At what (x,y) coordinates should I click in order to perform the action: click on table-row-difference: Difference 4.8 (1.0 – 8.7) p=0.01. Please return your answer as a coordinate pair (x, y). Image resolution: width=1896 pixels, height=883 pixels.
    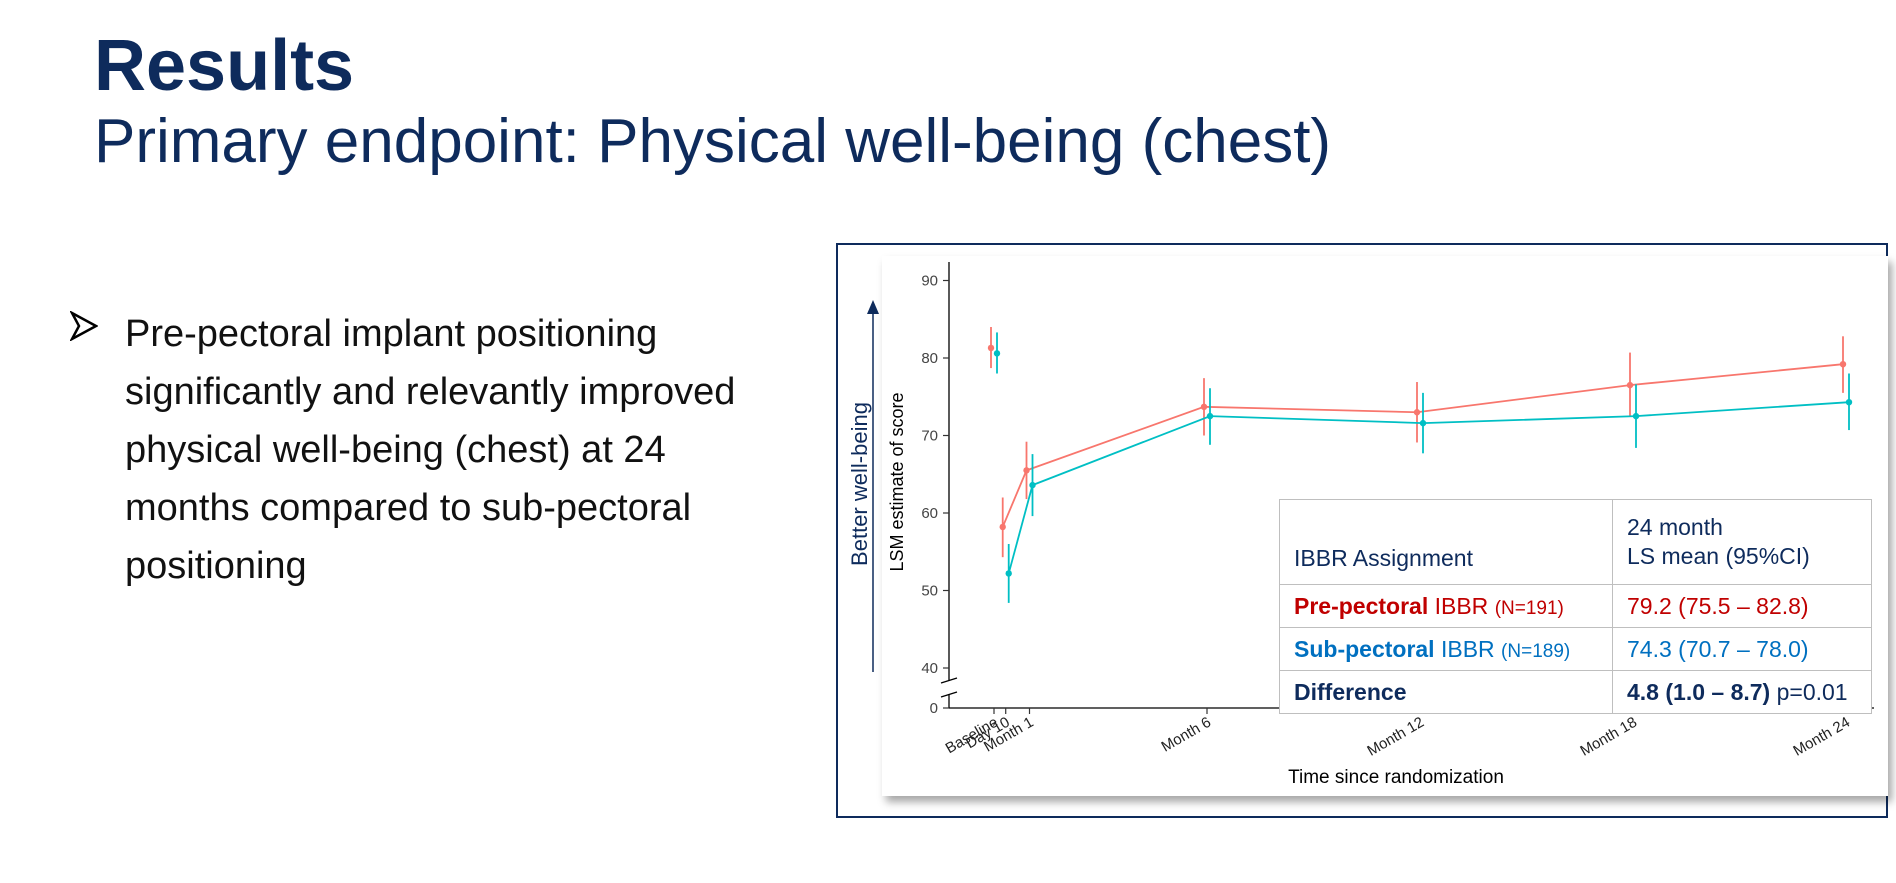
    Looking at the image, I should click on (1575, 692).